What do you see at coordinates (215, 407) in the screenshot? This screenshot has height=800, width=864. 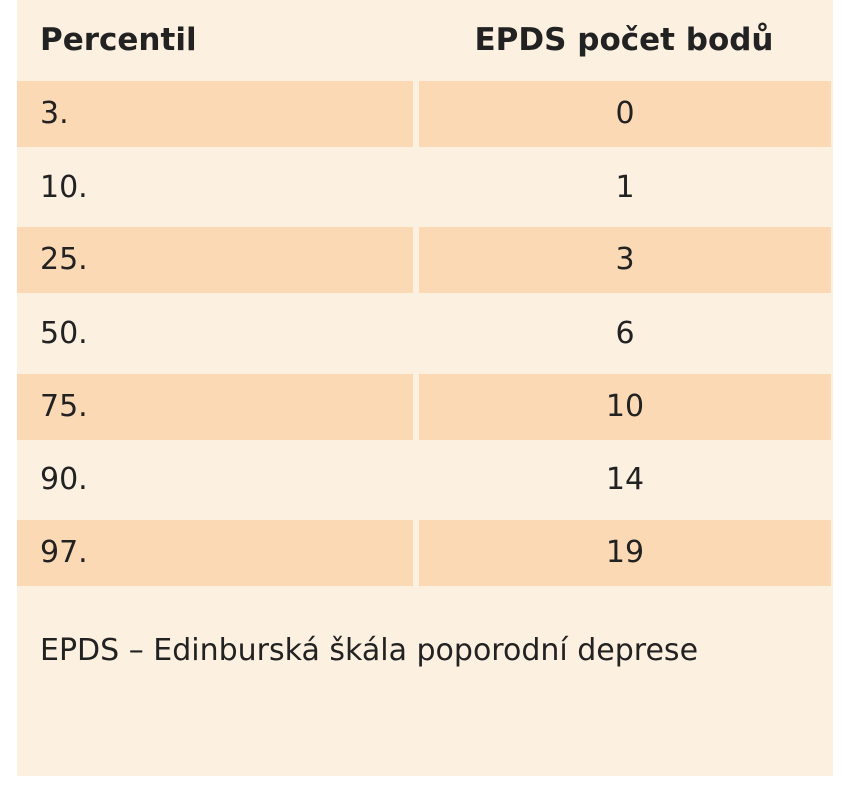 I see `cell-percentile: 75.` at bounding box center [215, 407].